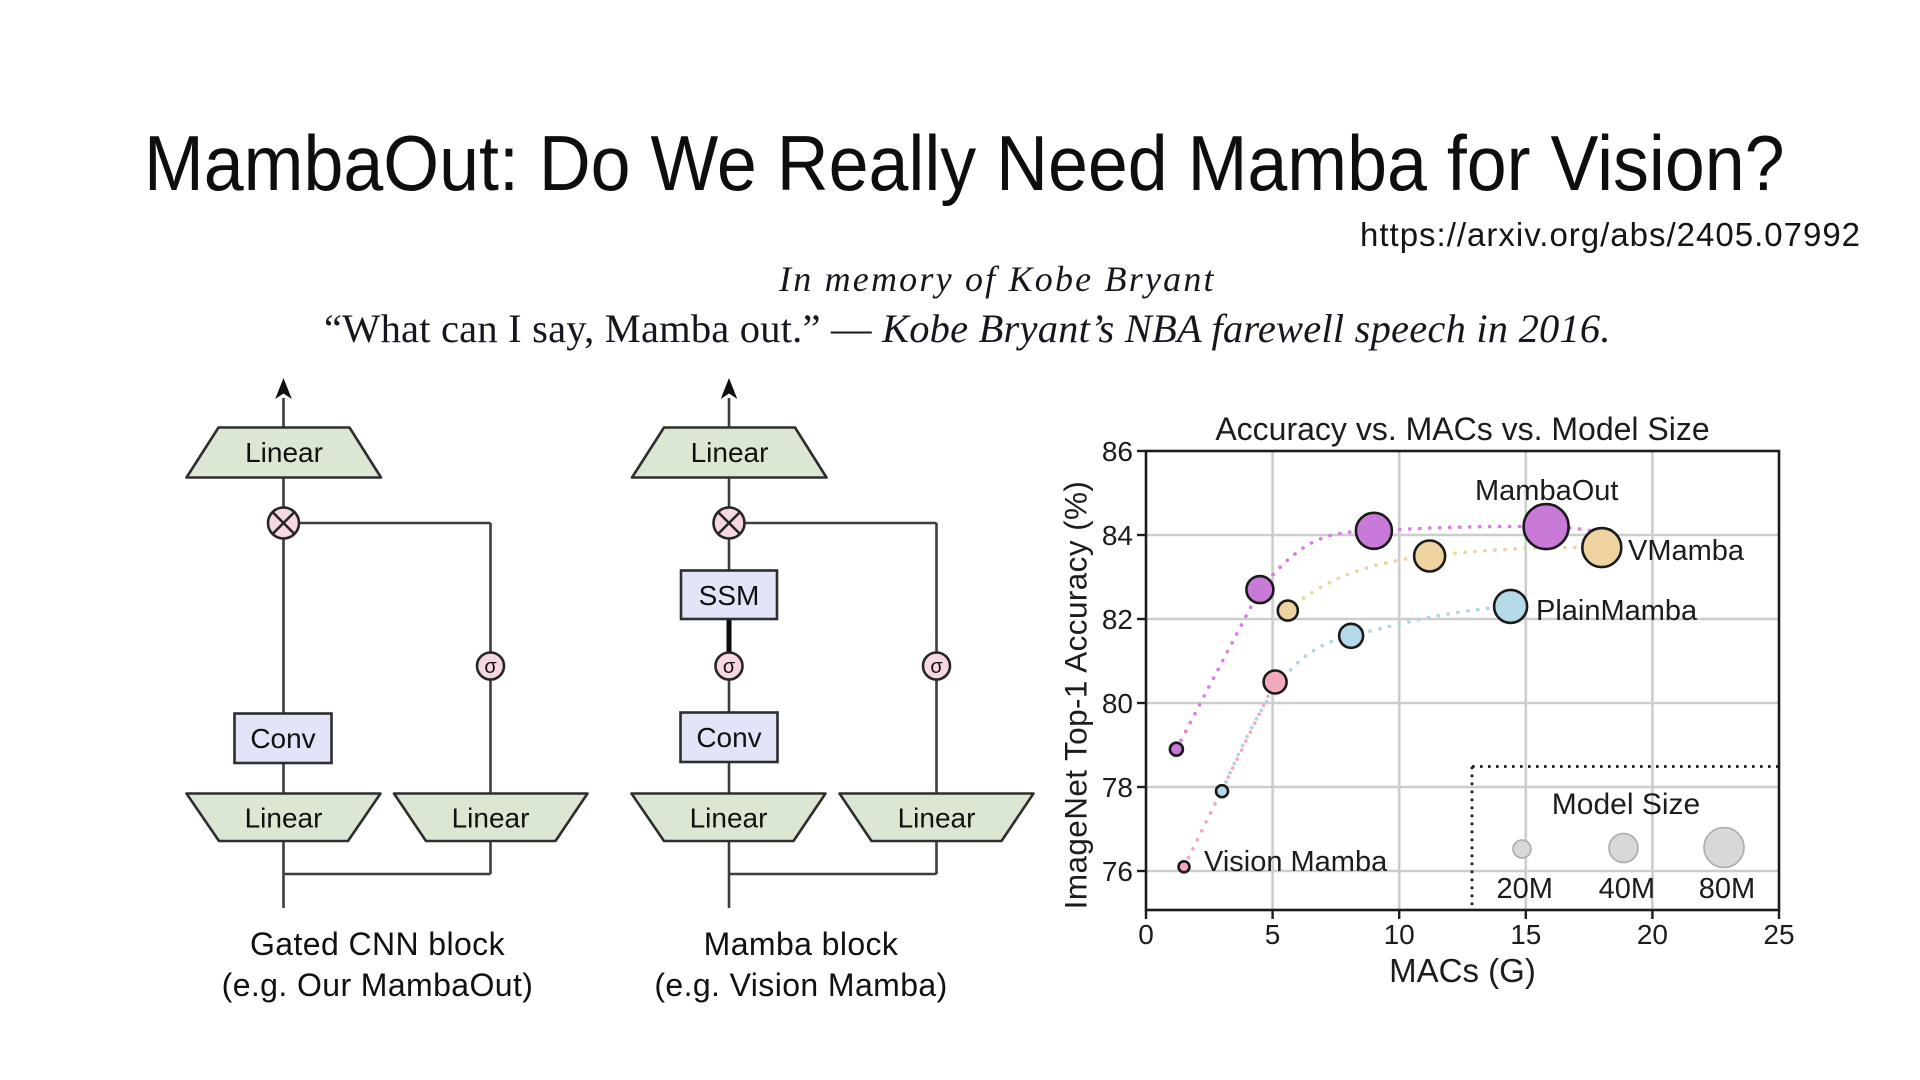 Image resolution: width=1920 pixels, height=1080 pixels. I want to click on svg-text: 84, so click(1117, 535).